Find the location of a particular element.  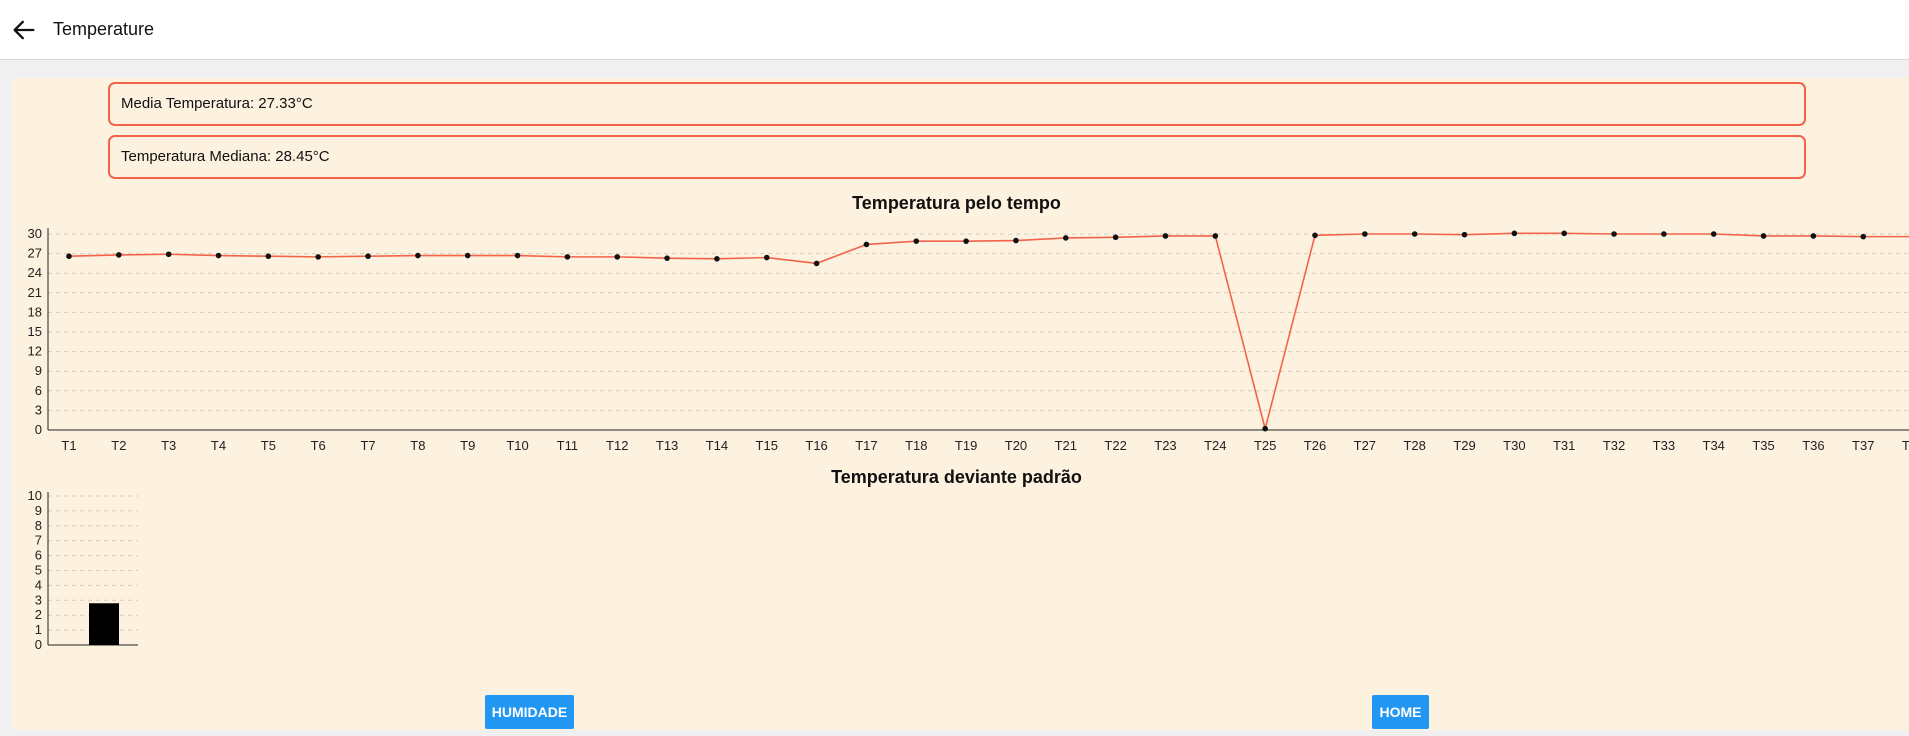

x-tick-label: T23 is located at coordinates (1165, 445).